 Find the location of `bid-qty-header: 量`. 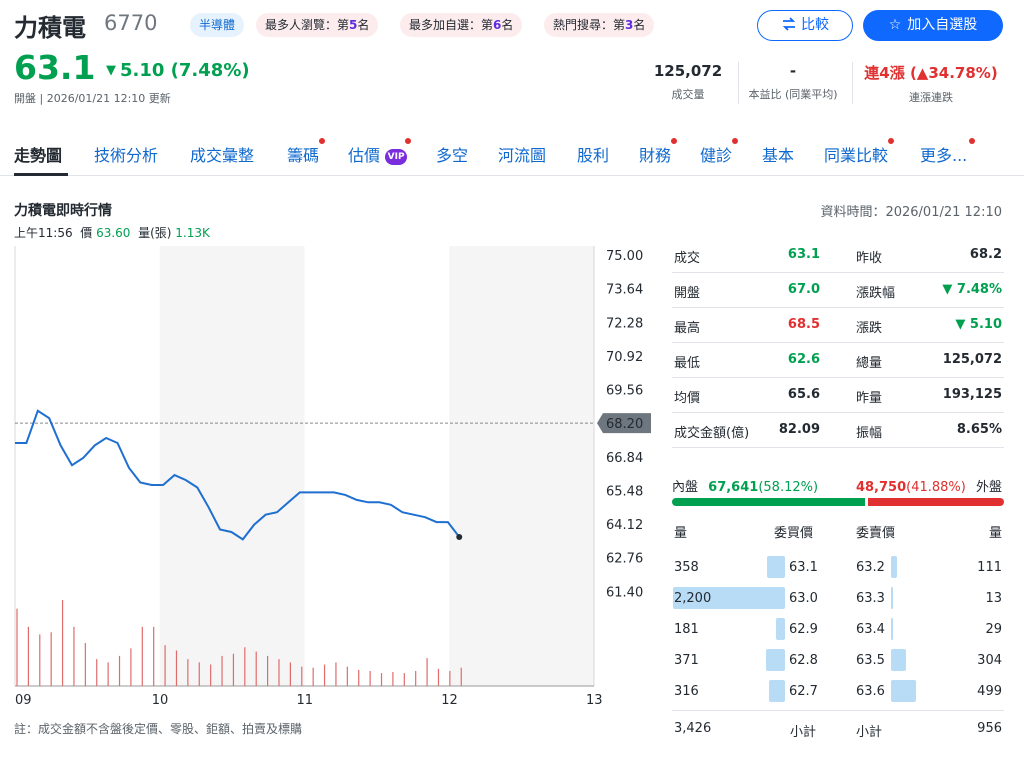

bid-qty-header: 量 is located at coordinates (681, 533).